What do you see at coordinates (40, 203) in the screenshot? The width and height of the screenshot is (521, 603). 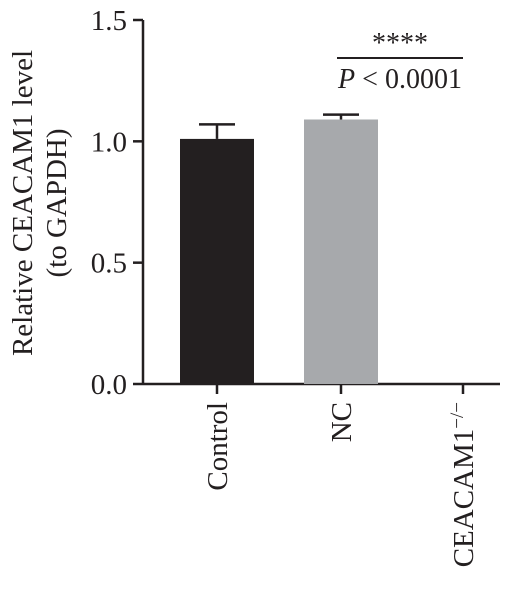 I see `y-axis-label: Relative CEACAM1 level (to GAPDH)` at bounding box center [40, 203].